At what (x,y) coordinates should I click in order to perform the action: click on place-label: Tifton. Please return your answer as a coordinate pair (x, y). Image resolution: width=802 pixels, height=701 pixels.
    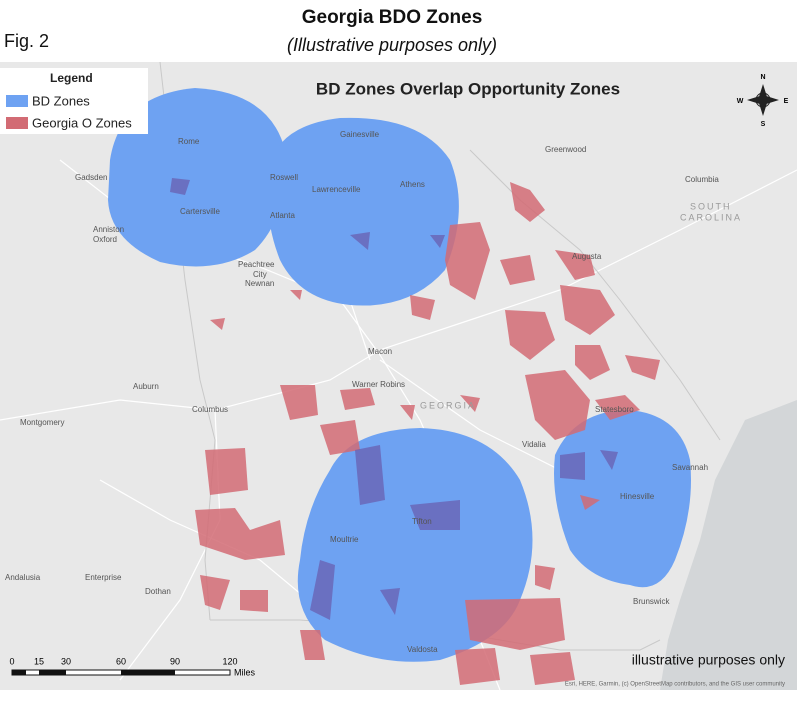
    Looking at the image, I should click on (422, 521).